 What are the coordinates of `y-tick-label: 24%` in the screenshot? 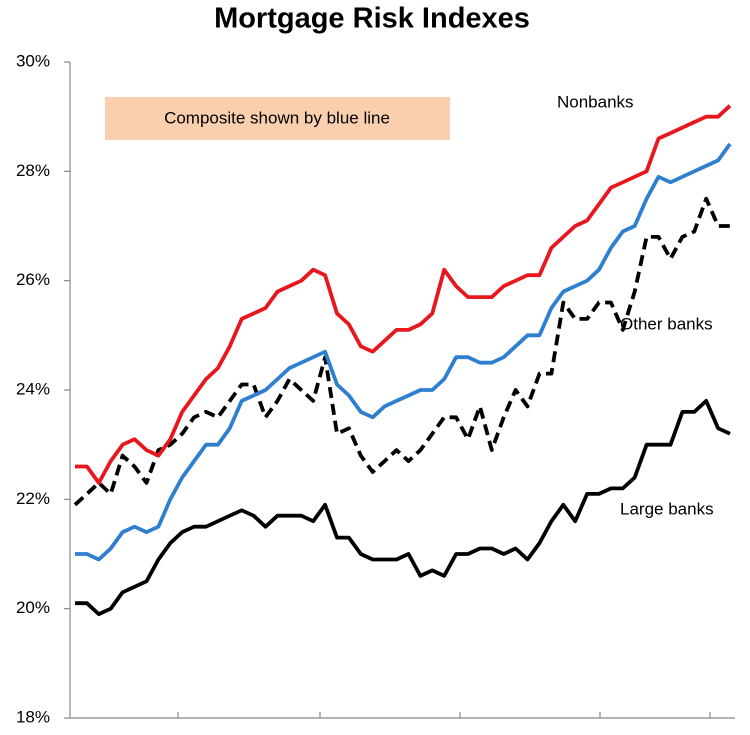 It's located at (33, 388).